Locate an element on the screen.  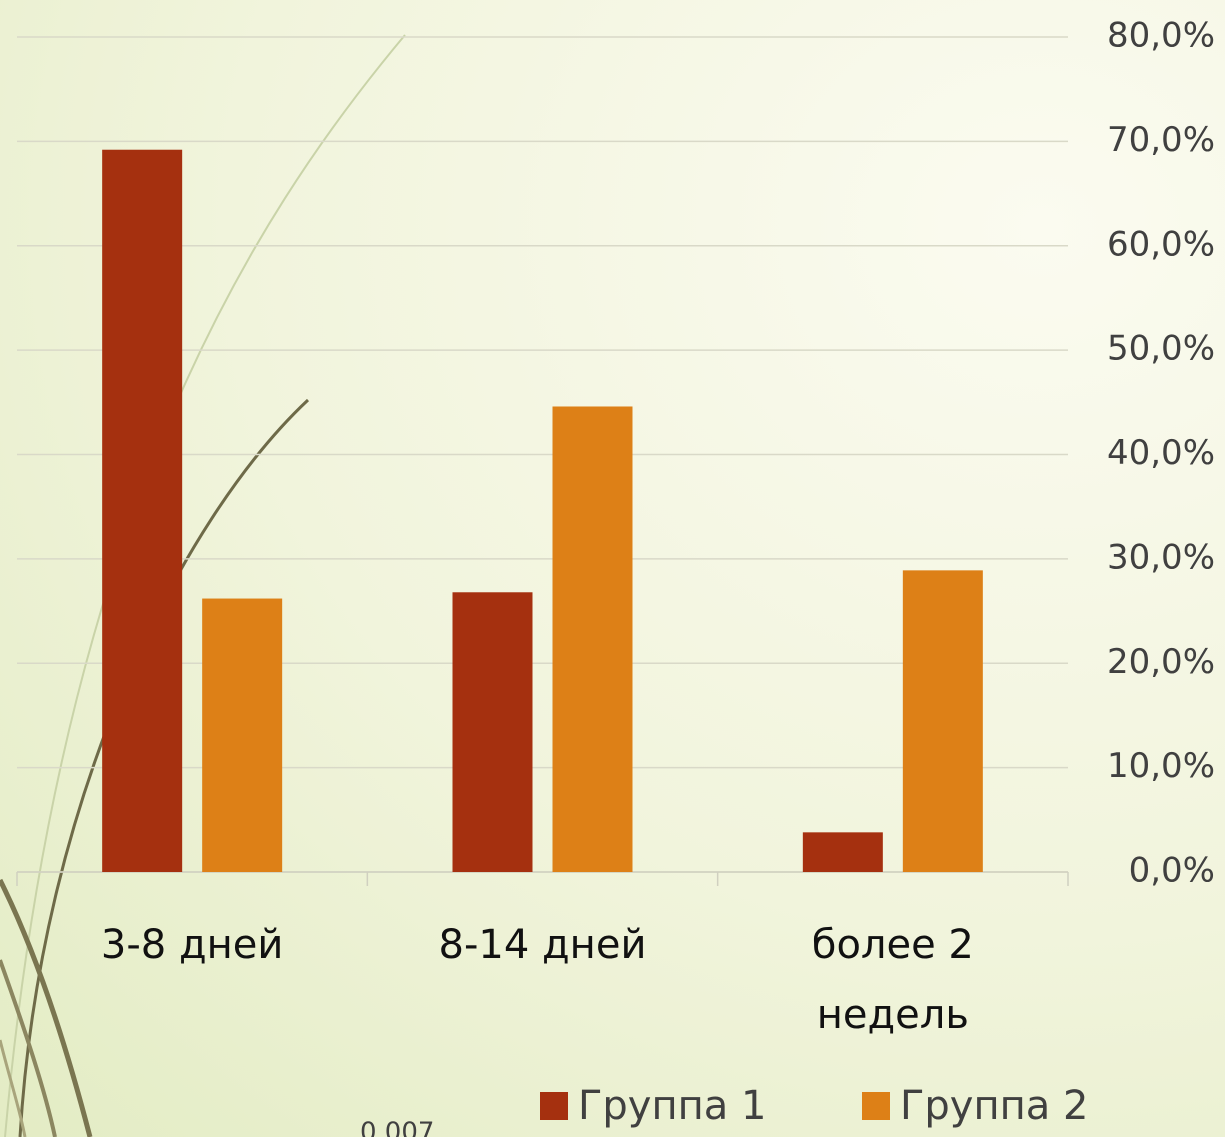
legend-item: Группа 2 is located at coordinates (975, 1106).